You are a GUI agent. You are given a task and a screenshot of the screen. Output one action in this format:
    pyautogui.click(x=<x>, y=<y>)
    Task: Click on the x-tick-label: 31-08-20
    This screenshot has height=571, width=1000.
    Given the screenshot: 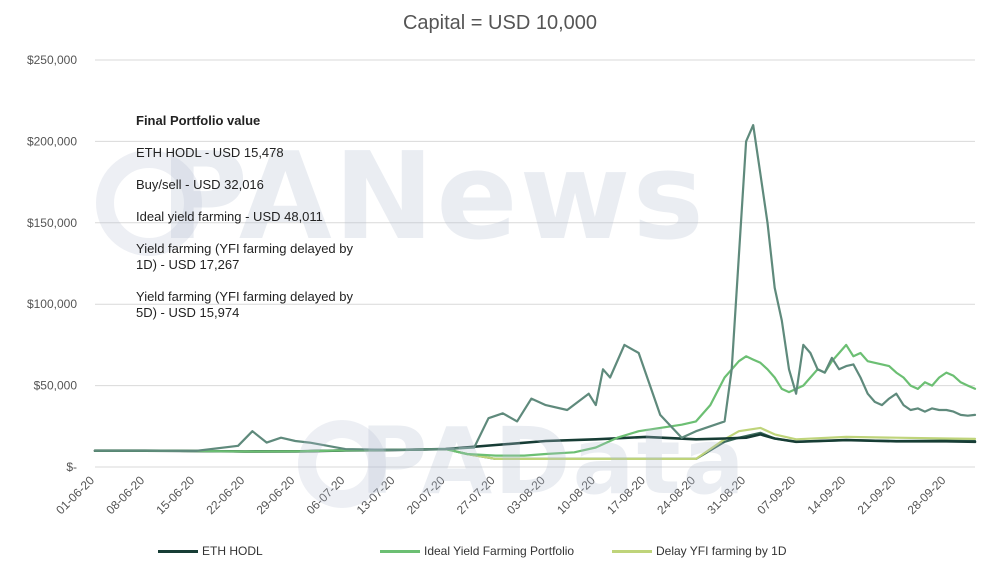 What is the action you would take?
    pyautogui.click(x=726, y=495)
    